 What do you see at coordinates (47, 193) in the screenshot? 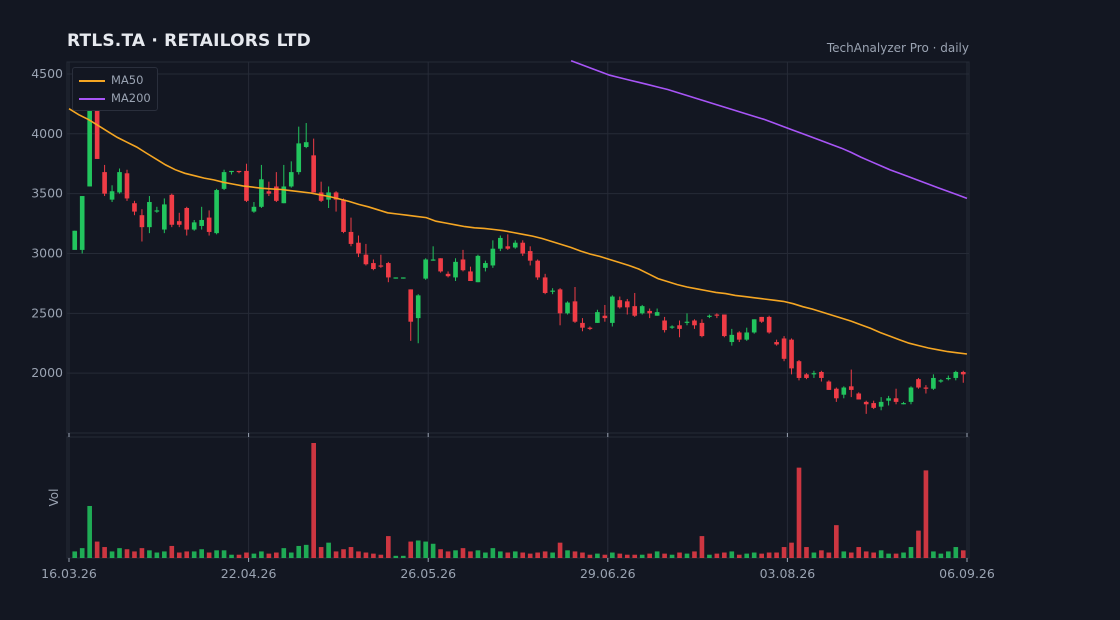
I see `price-tick-label: 3500` at bounding box center [47, 193].